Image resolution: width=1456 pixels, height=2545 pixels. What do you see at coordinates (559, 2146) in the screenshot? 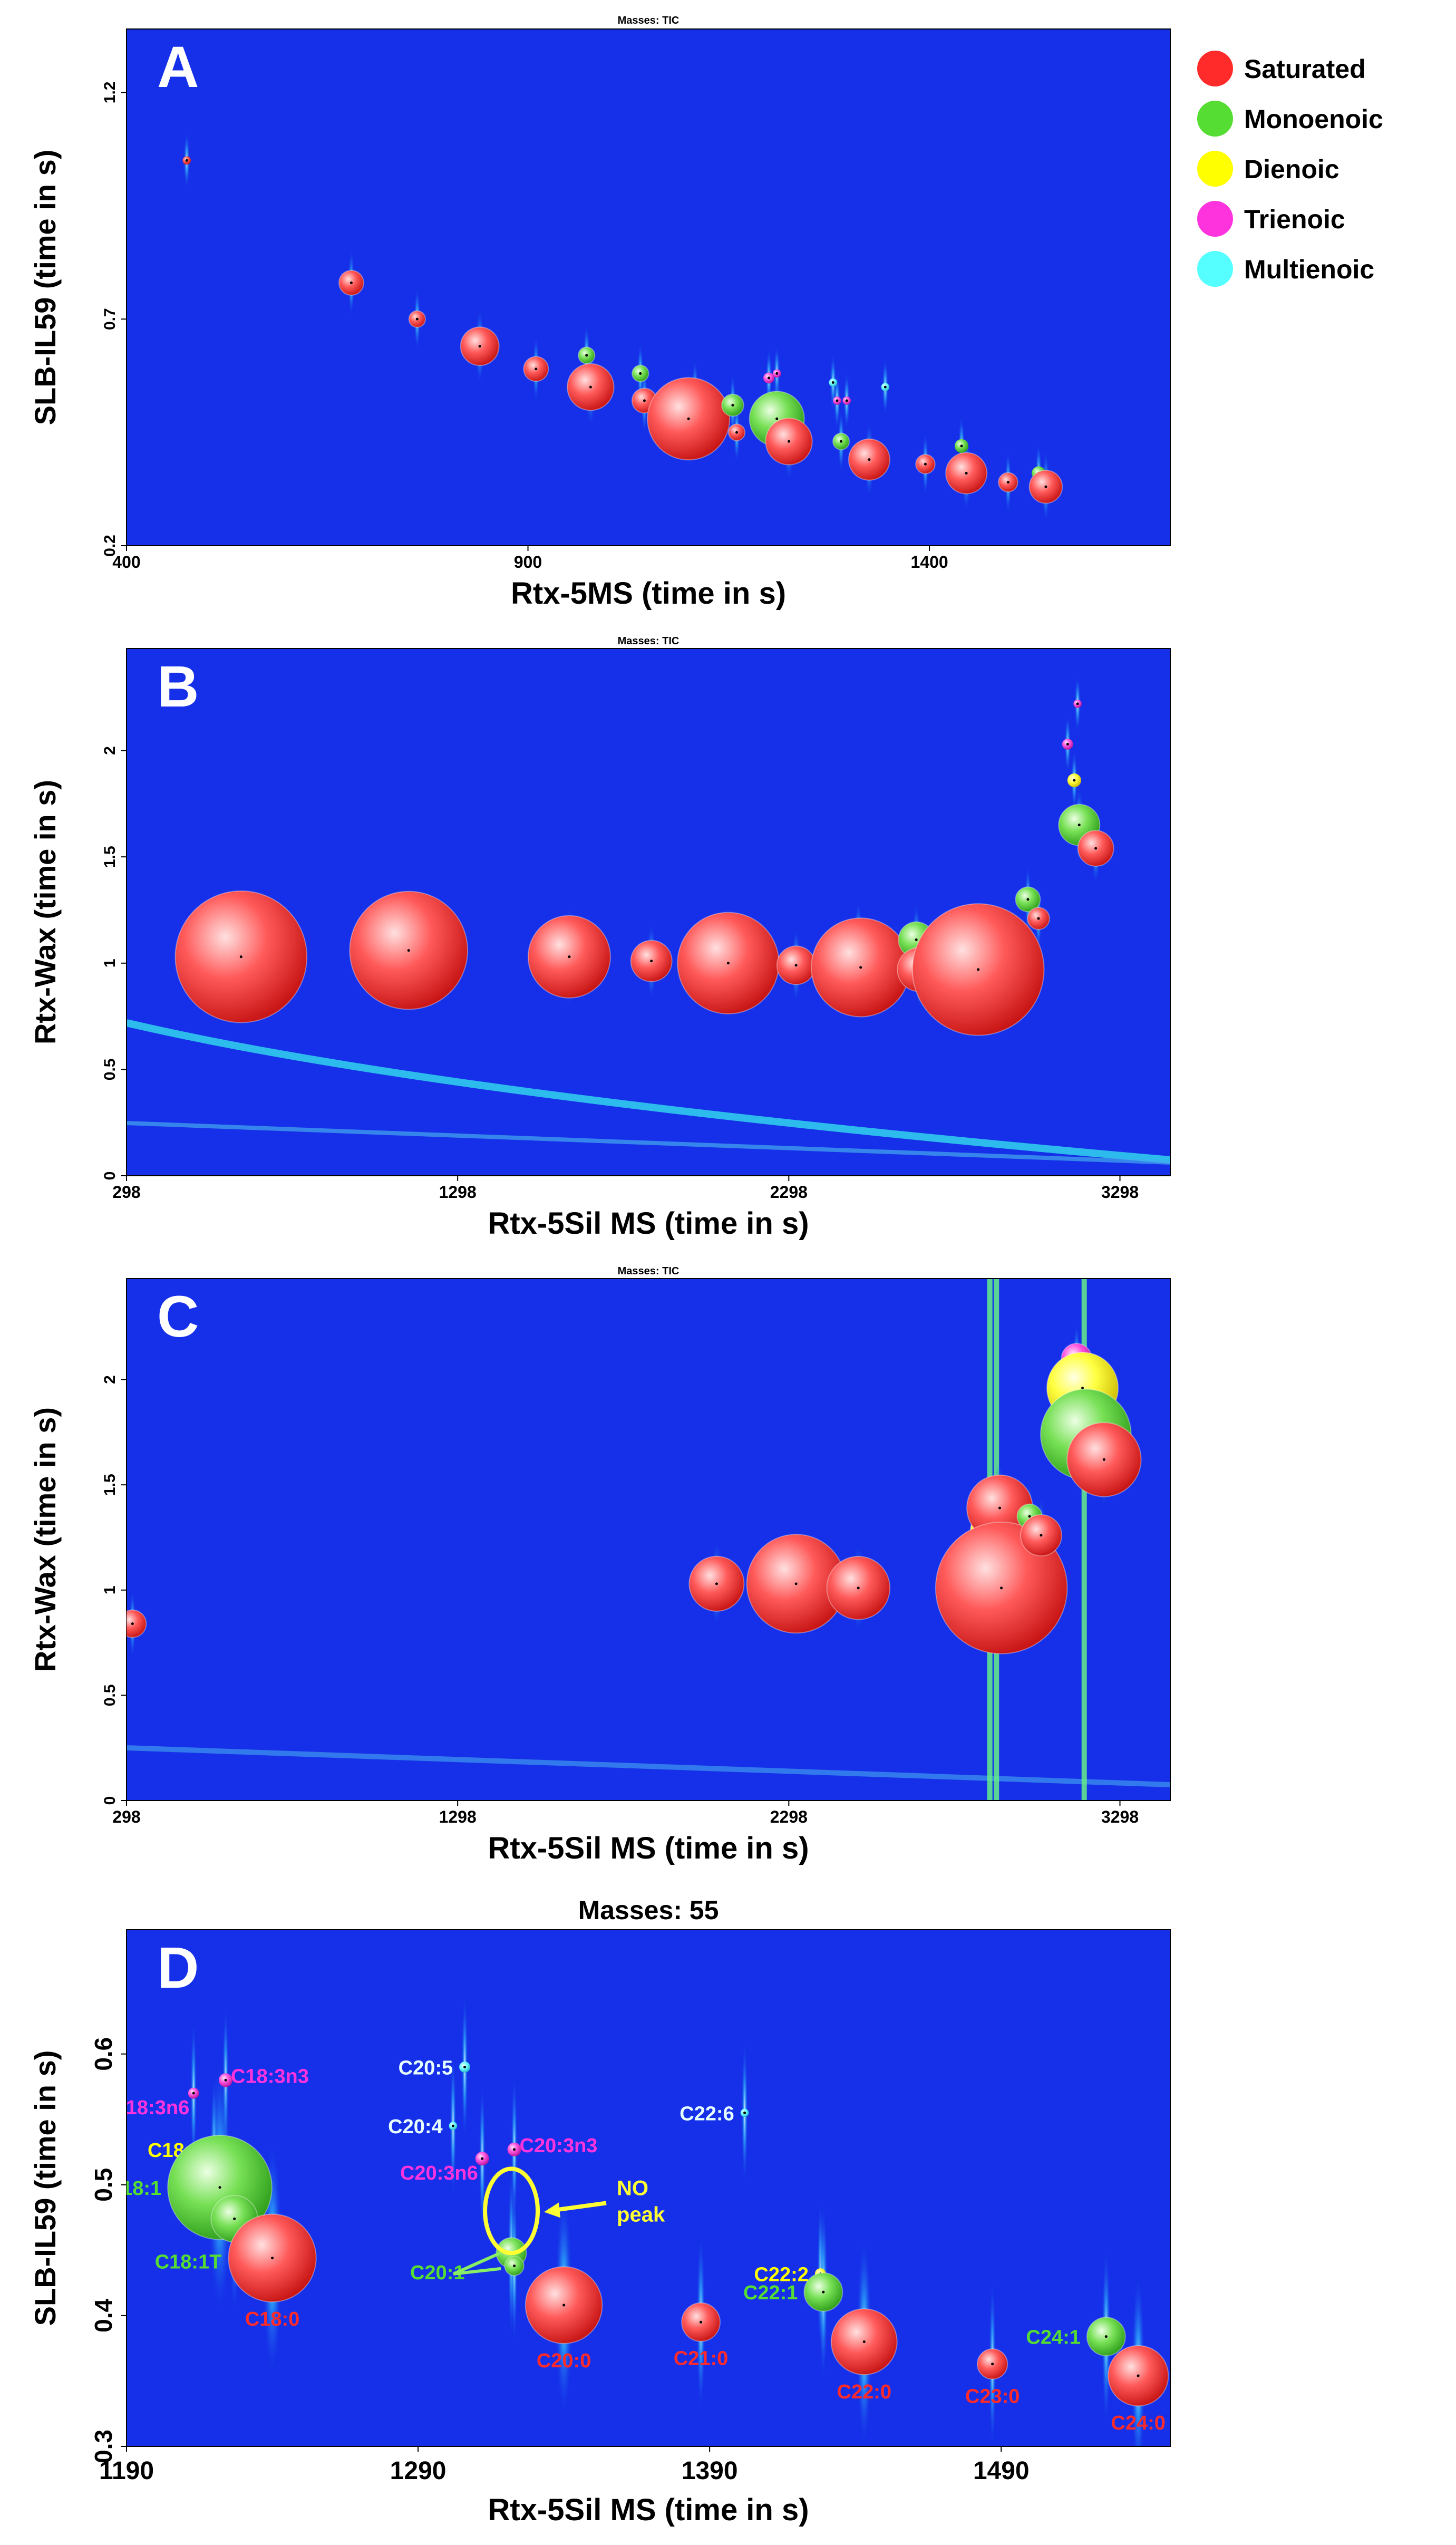
I see `point-label: C20:3n3` at bounding box center [559, 2146].